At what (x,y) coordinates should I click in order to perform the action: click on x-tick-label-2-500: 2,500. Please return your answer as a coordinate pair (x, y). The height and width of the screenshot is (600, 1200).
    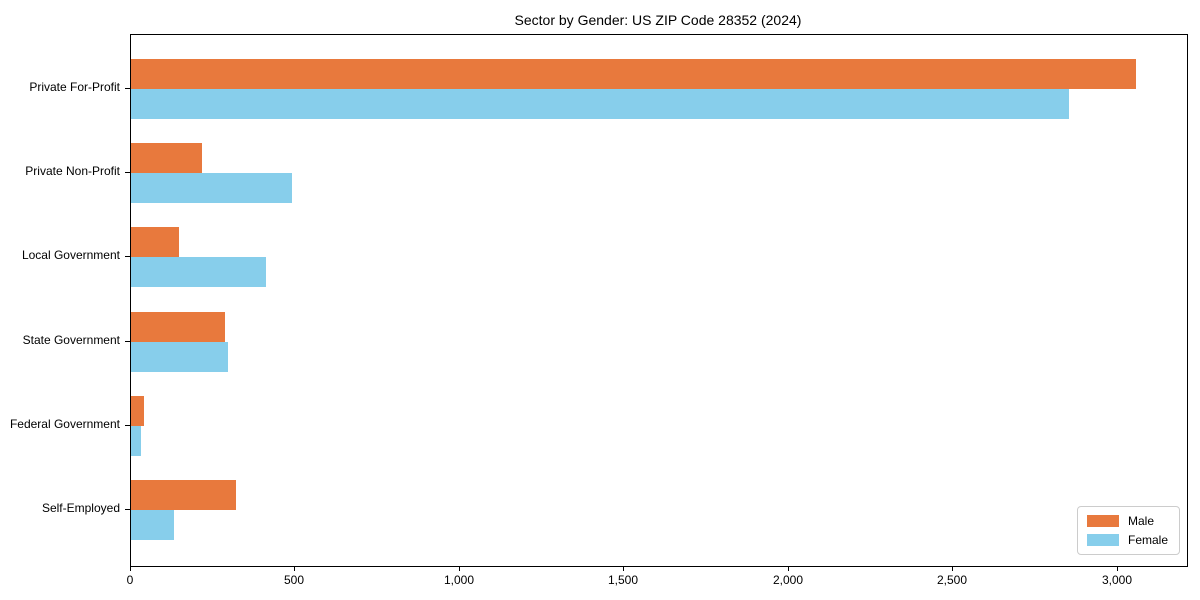
    Looking at the image, I should click on (952, 580).